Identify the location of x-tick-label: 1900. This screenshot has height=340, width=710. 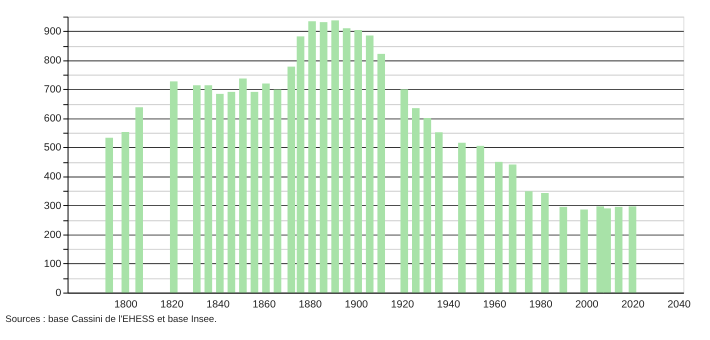
(356, 304).